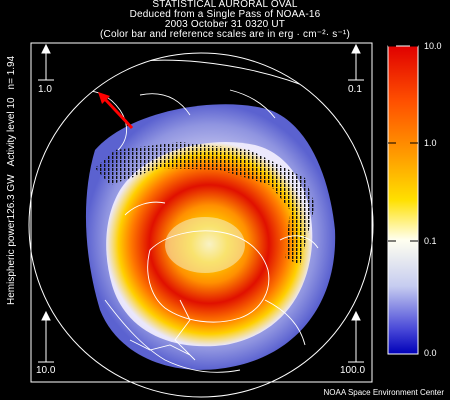 The width and height of the screenshot is (450, 400). Describe the element at coordinates (353, 370) in the screenshot. I see `ref-scale-bottom-right: 100.0` at that location.